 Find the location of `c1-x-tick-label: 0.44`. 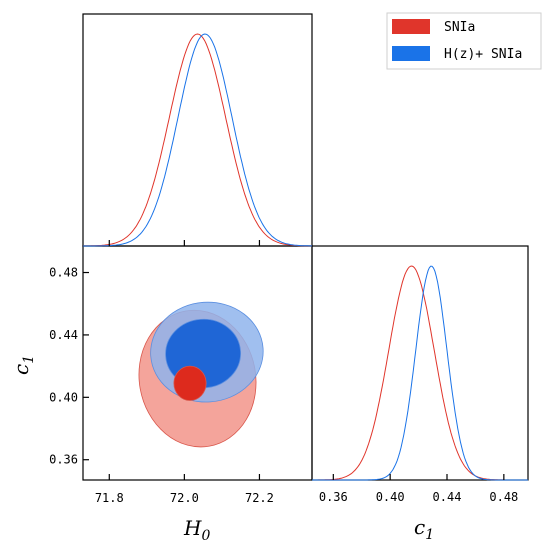

c1-x-tick-label: 0.44 is located at coordinates (447, 497).